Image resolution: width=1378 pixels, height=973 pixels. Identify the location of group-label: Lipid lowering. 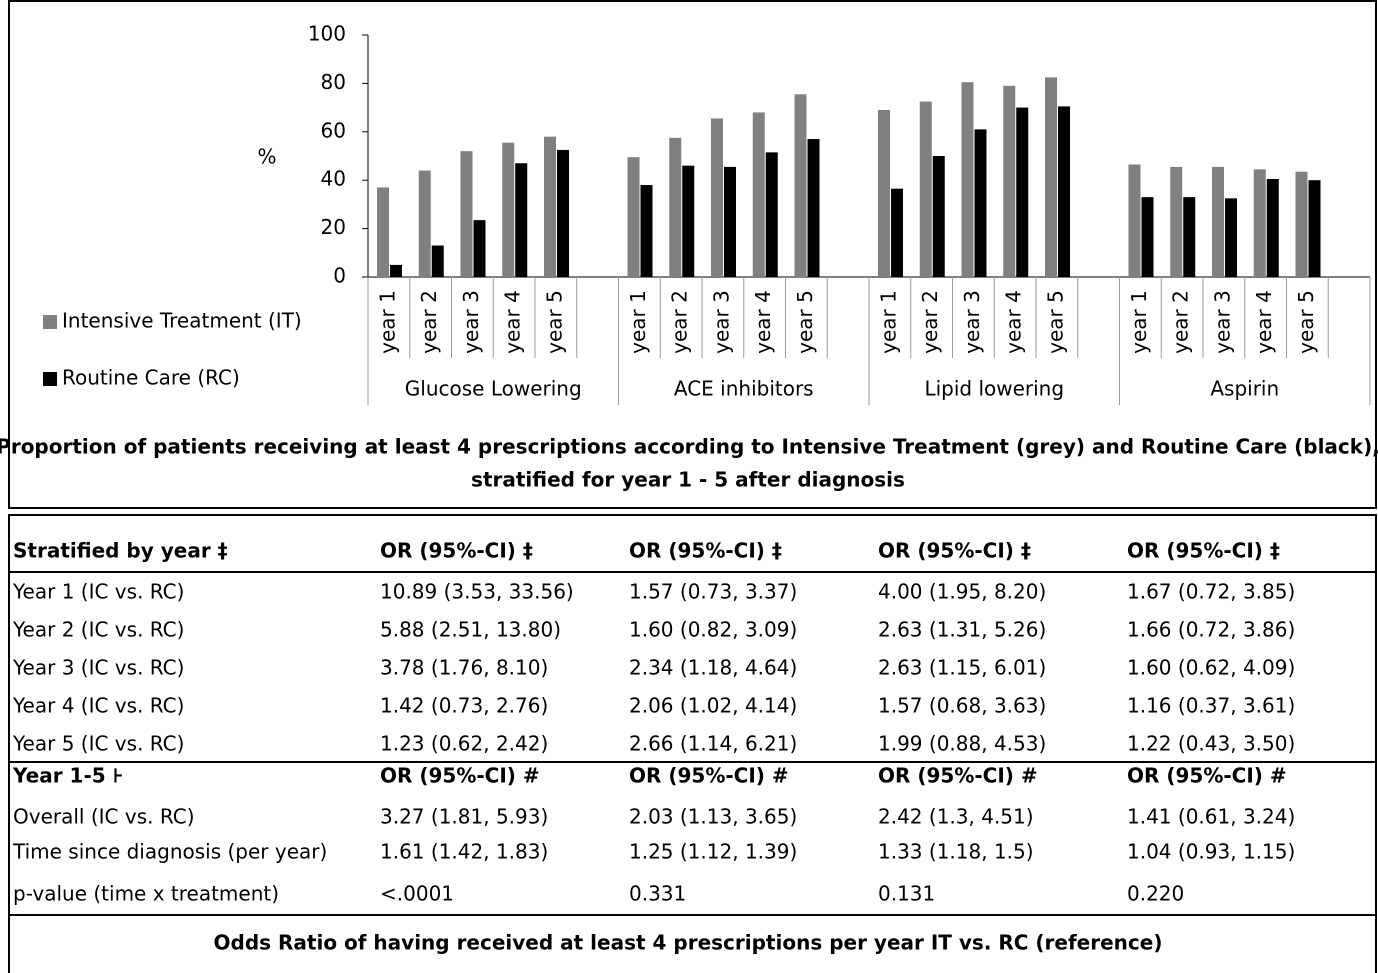
(994, 389).